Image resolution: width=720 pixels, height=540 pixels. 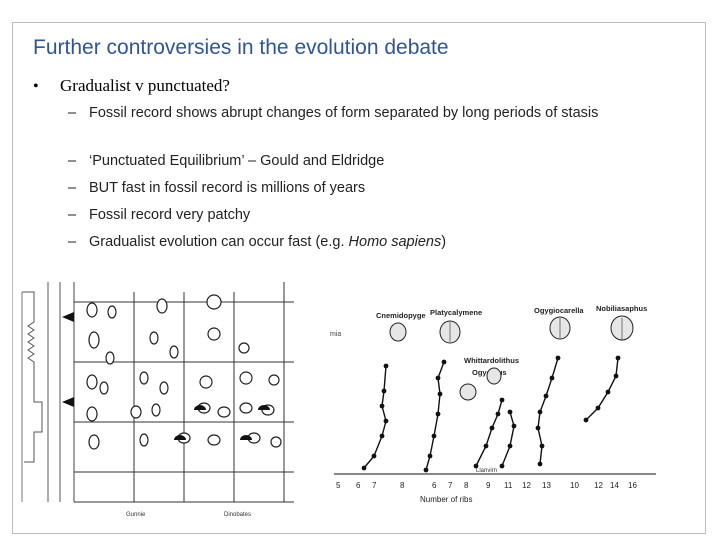 What do you see at coordinates (621, 308) in the screenshot?
I see `genus-label: Nobiliasaphus` at bounding box center [621, 308].